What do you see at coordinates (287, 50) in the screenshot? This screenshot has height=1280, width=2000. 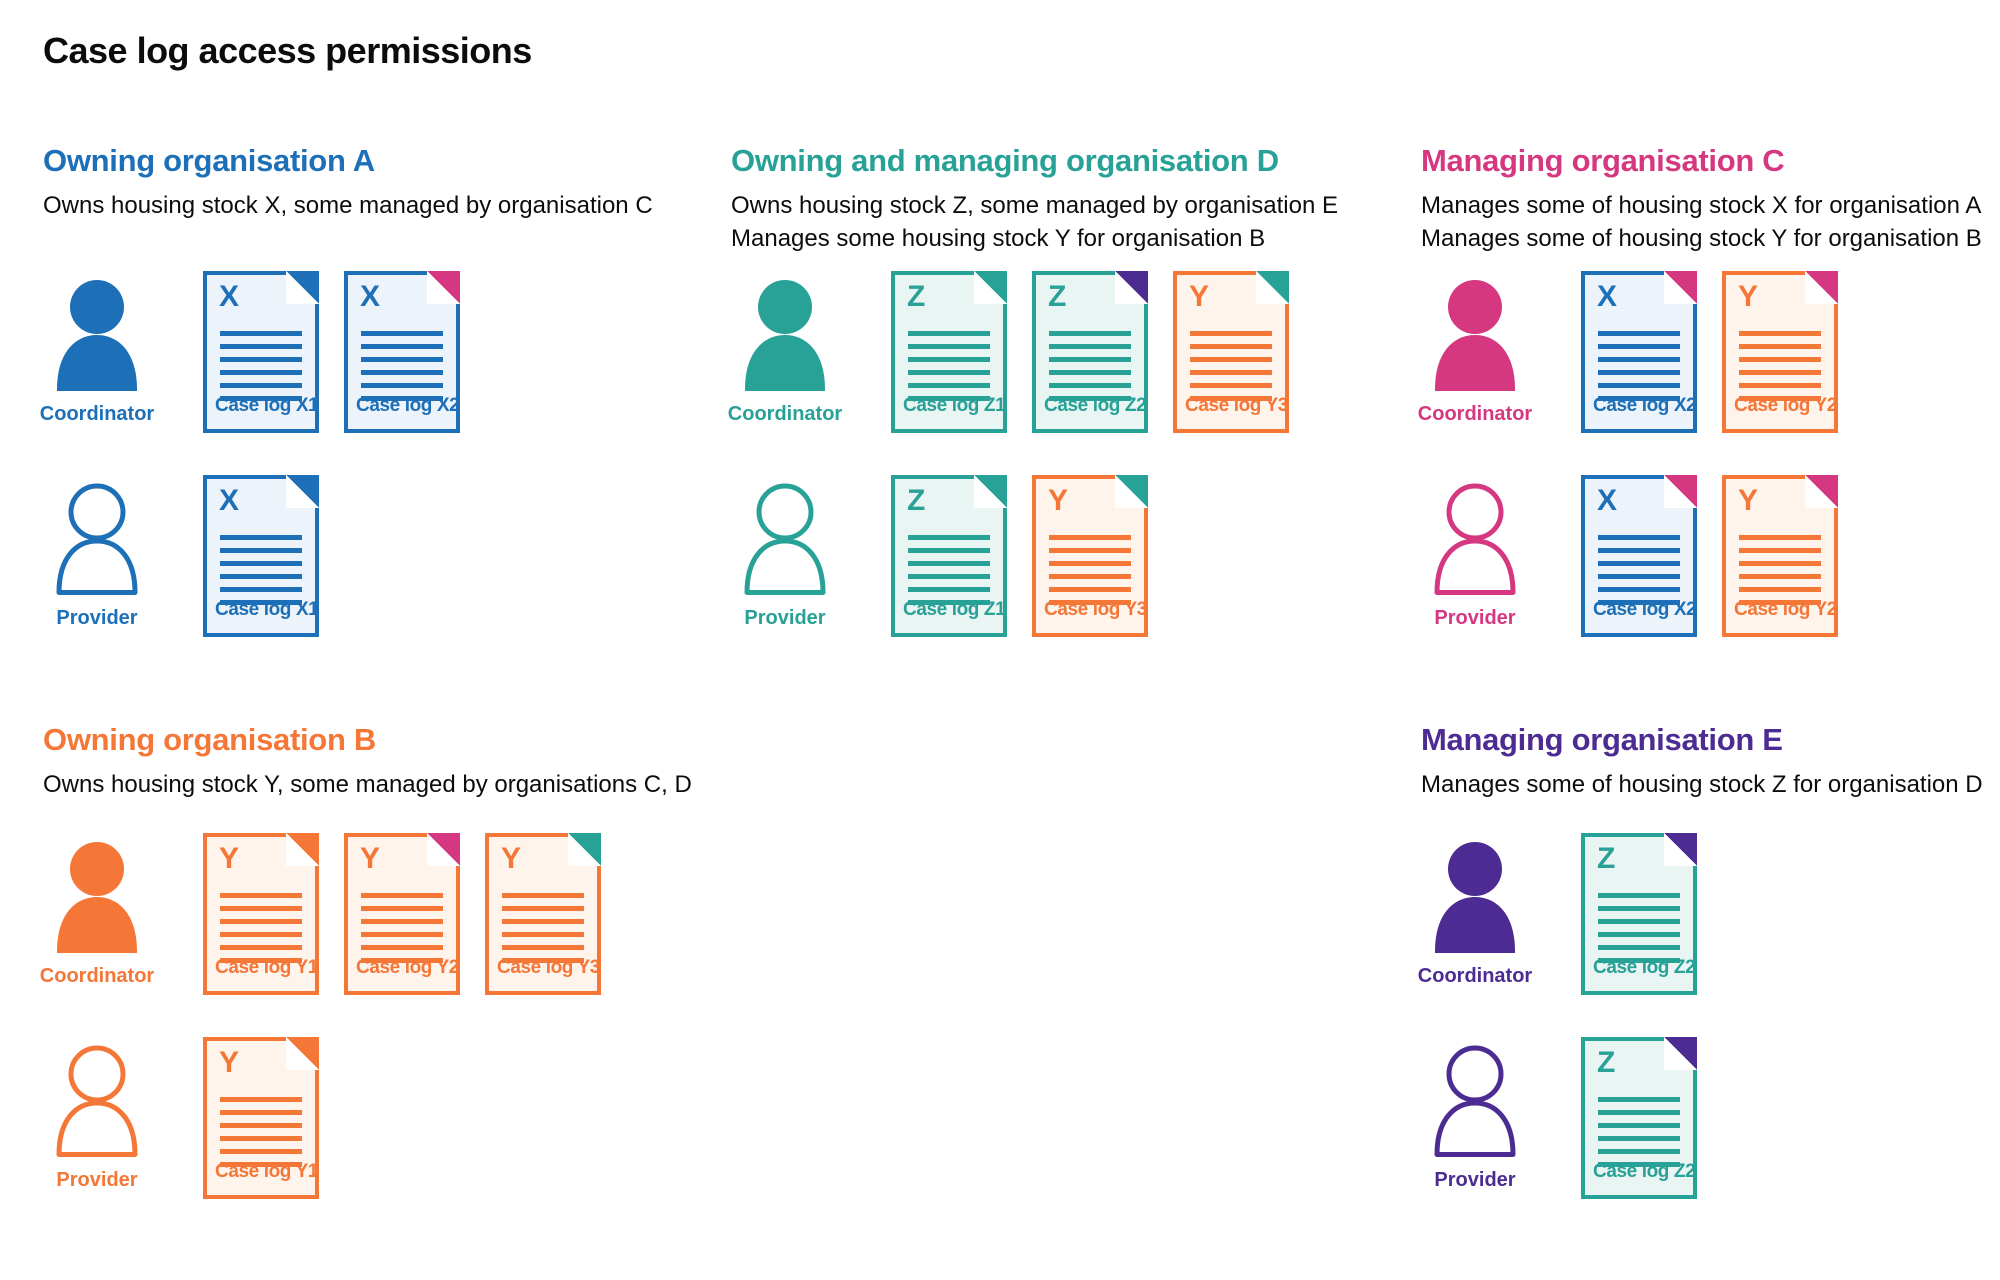 I see `page-title: Case log access permissions` at bounding box center [287, 50].